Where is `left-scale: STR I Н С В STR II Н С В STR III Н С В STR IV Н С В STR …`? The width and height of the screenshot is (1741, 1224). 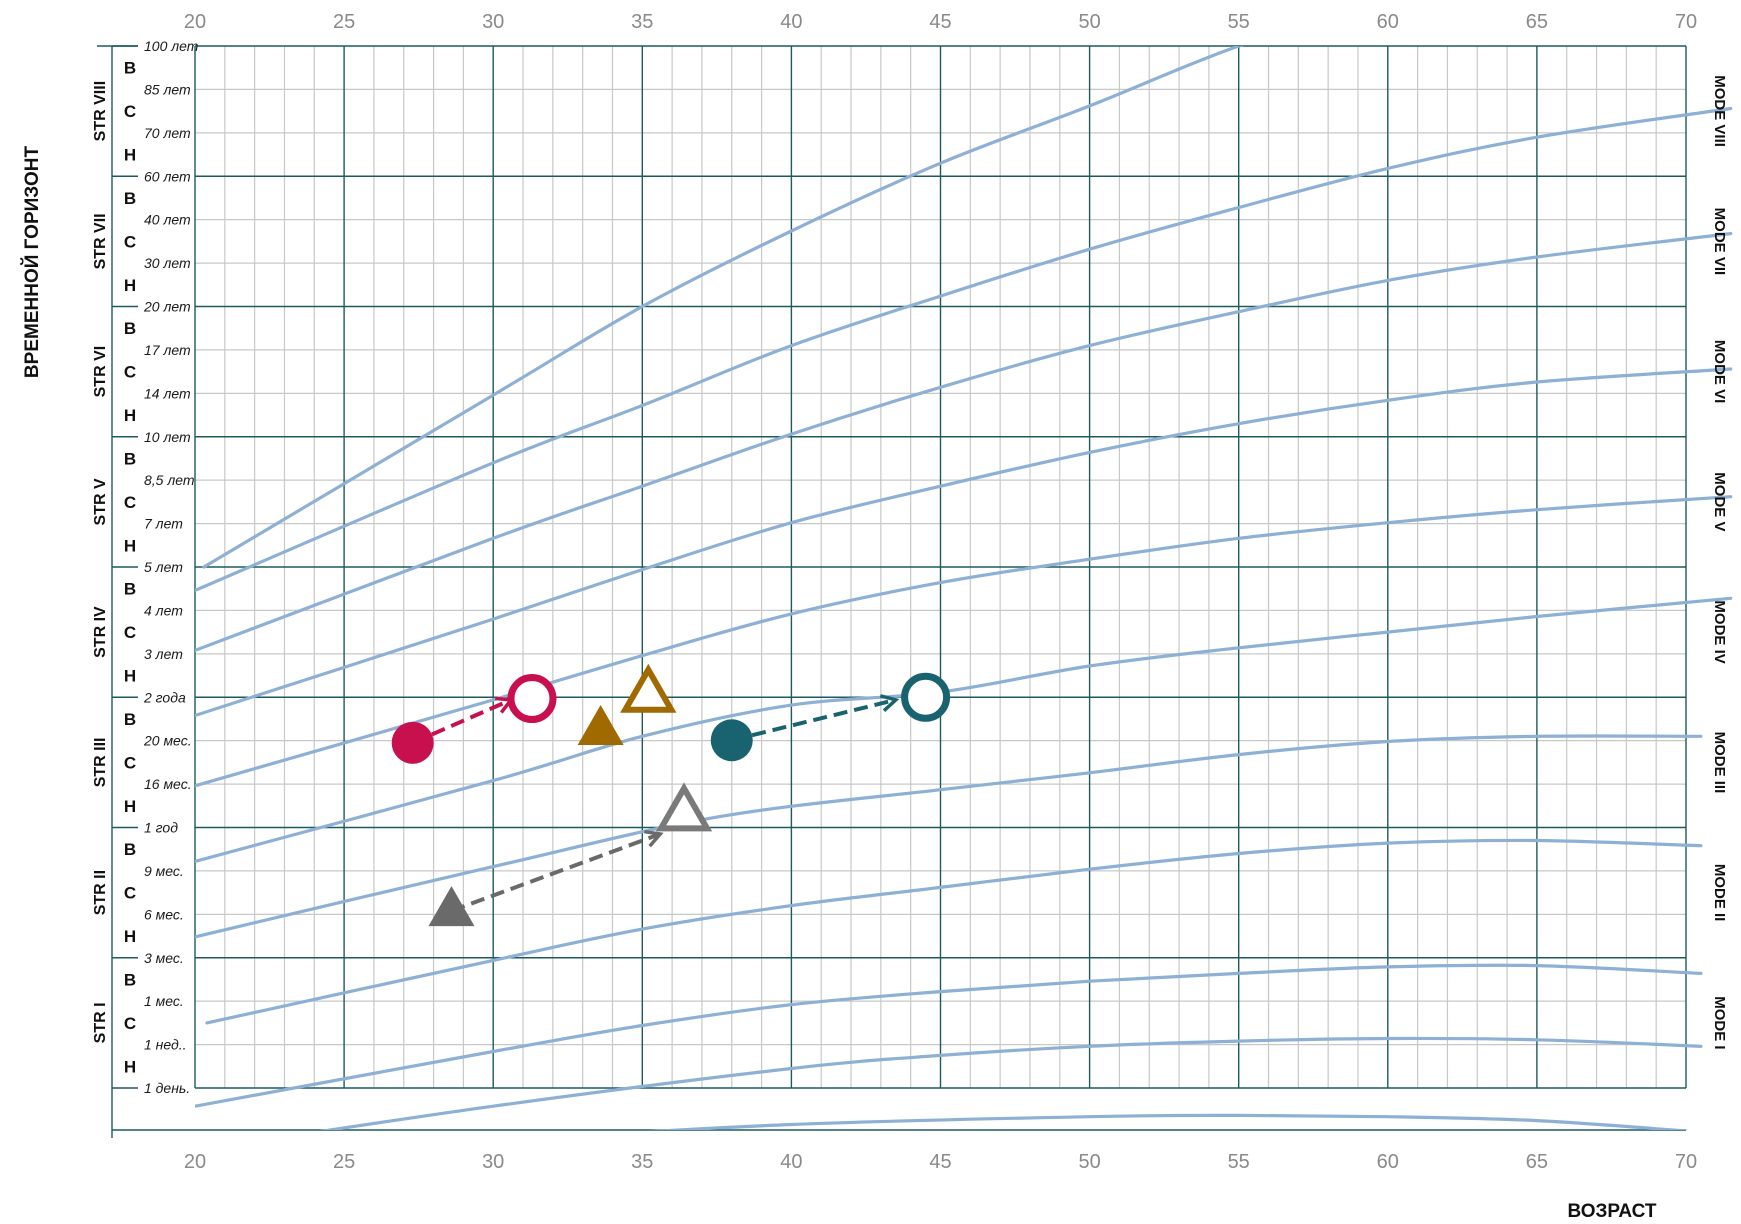
left-scale: STR I Н С В STR II Н С В STR III Н С В STR IV Н С В STR … is located at coordinates (145, 588).